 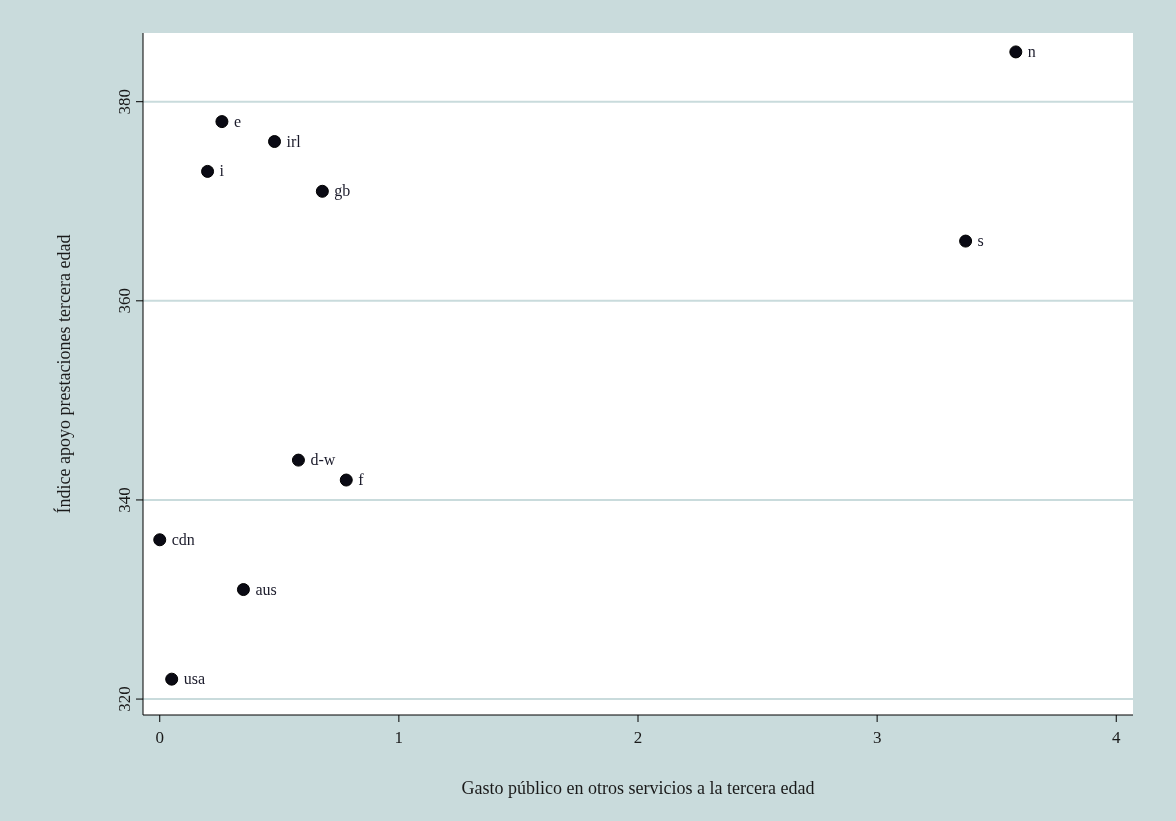 I want to click on x-tick-label: 2, so click(x=638, y=737).